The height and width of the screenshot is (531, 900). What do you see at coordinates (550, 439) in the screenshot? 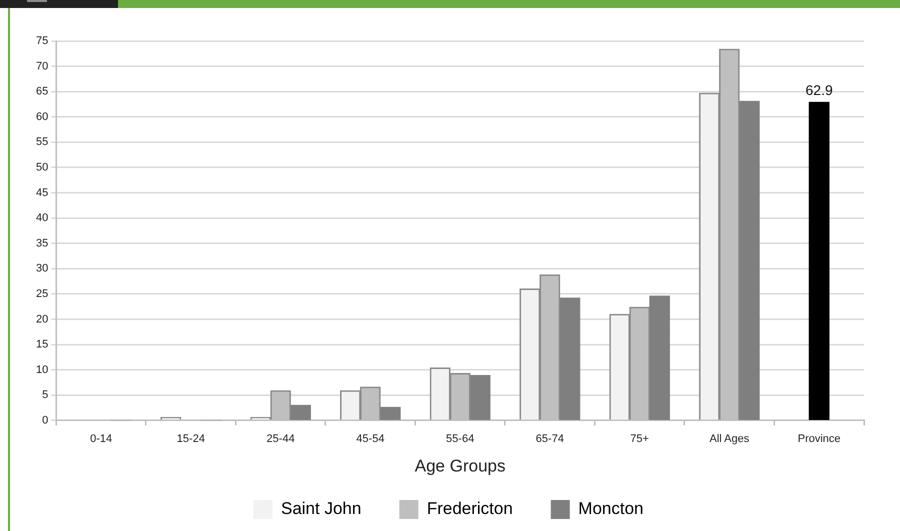
I see `x-tick-label: 65-74` at bounding box center [550, 439].